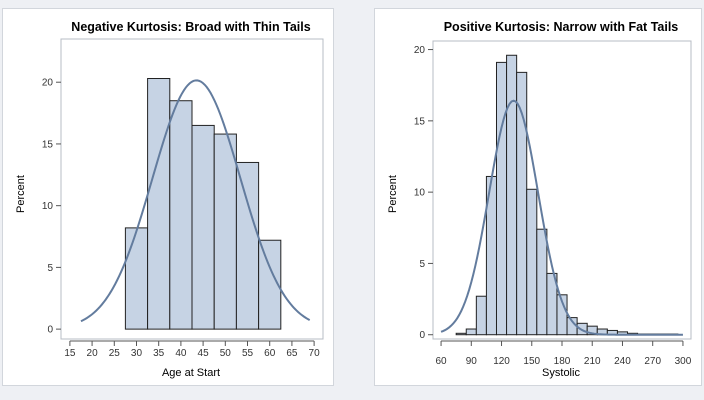 This screenshot has height=400, width=704. I want to click on x-tick-label: 180, so click(562, 361).